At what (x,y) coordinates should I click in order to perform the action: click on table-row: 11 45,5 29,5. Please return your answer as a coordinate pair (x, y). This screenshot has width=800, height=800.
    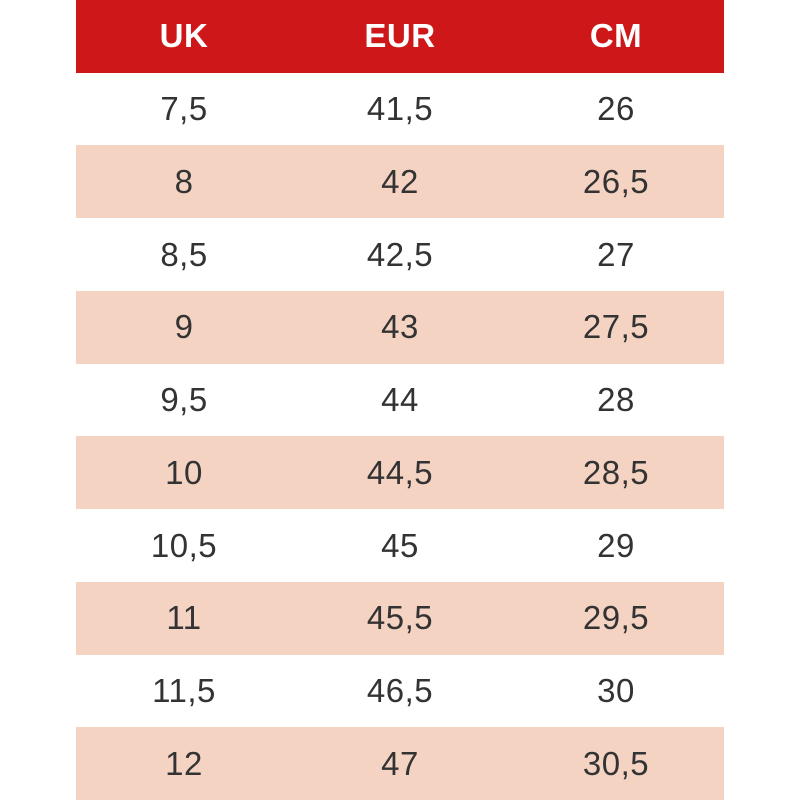
    Looking at the image, I should click on (400, 618).